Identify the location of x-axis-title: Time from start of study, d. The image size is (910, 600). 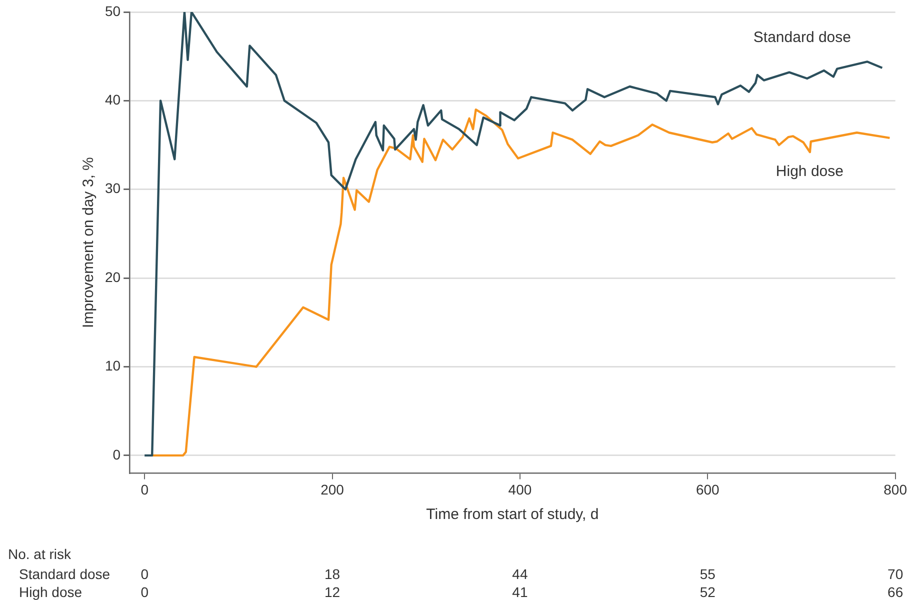
(512, 515).